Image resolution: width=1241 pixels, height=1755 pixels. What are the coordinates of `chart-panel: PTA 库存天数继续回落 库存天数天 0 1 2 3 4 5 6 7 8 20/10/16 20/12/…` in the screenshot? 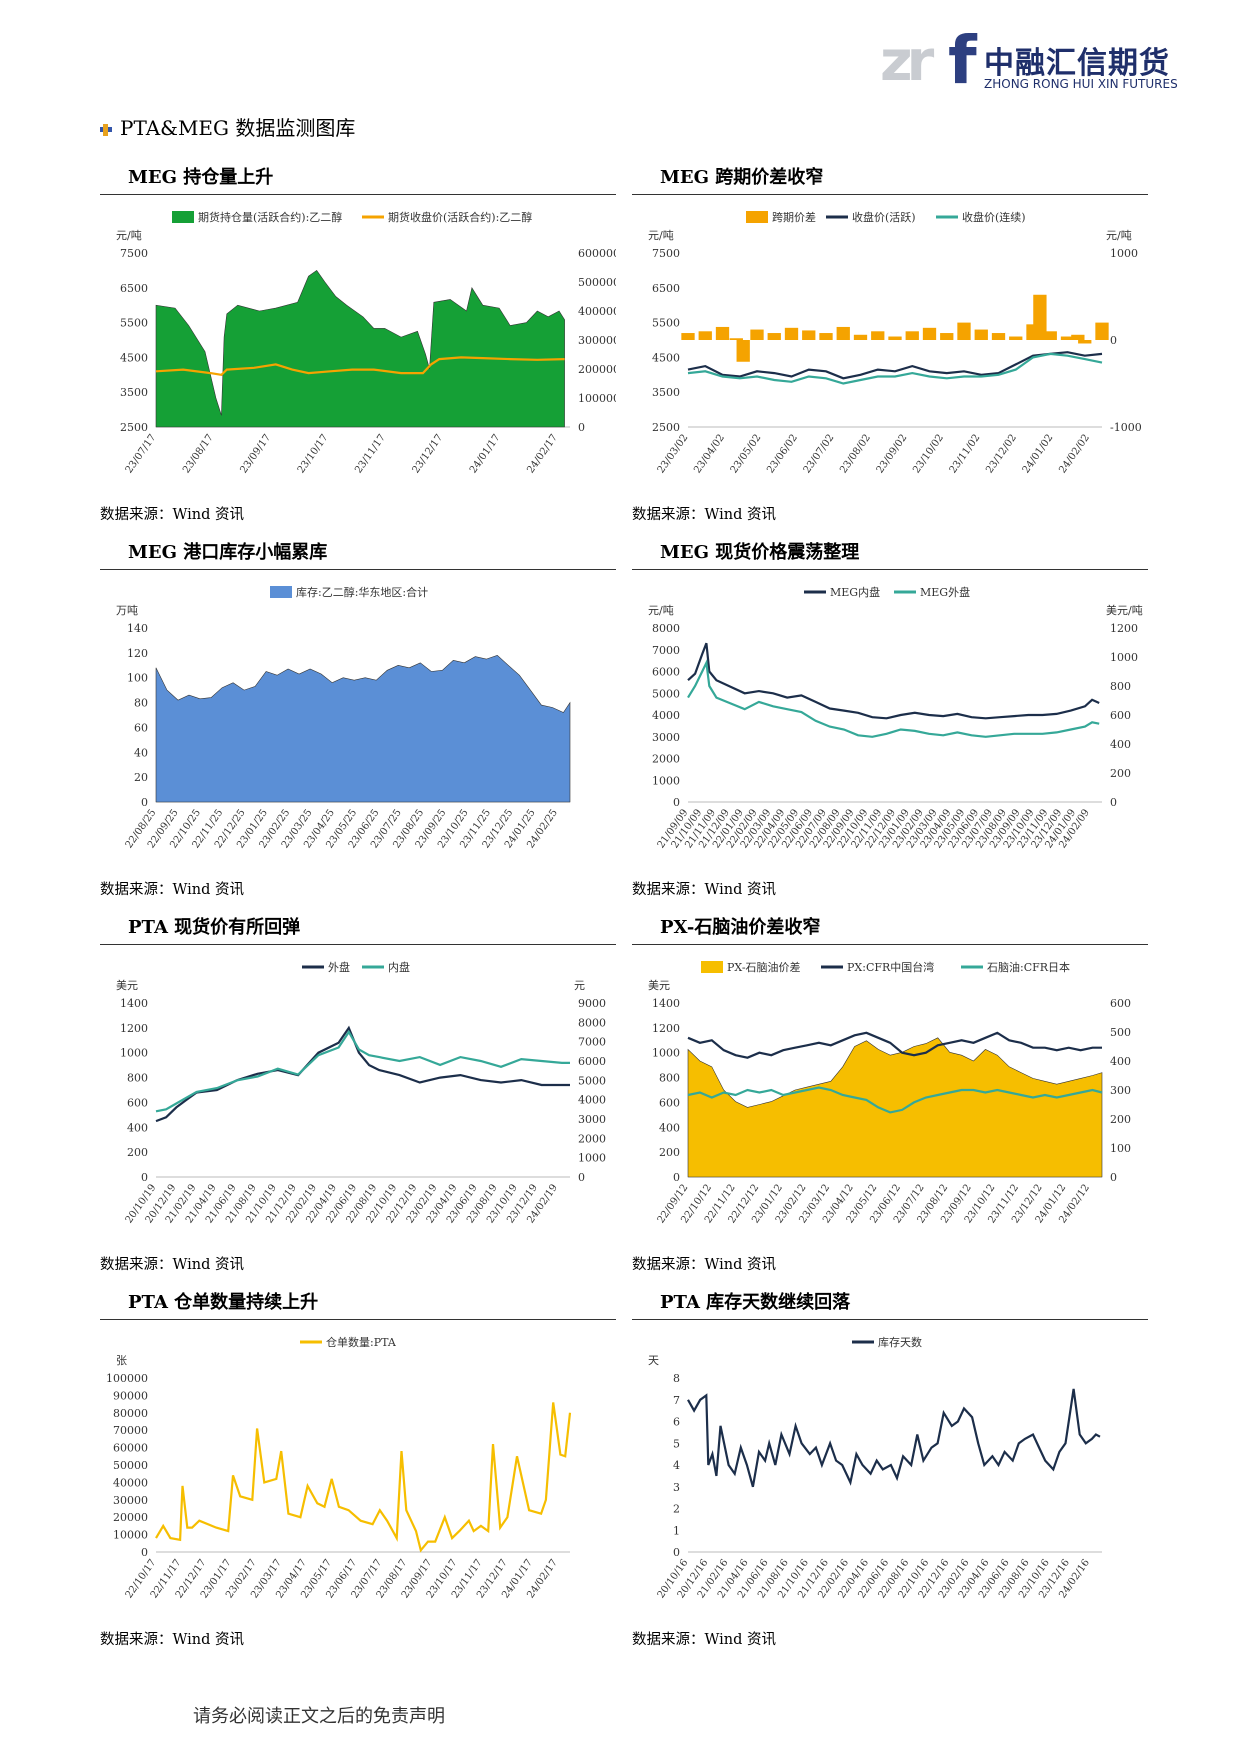 It's located at (892, 1470).